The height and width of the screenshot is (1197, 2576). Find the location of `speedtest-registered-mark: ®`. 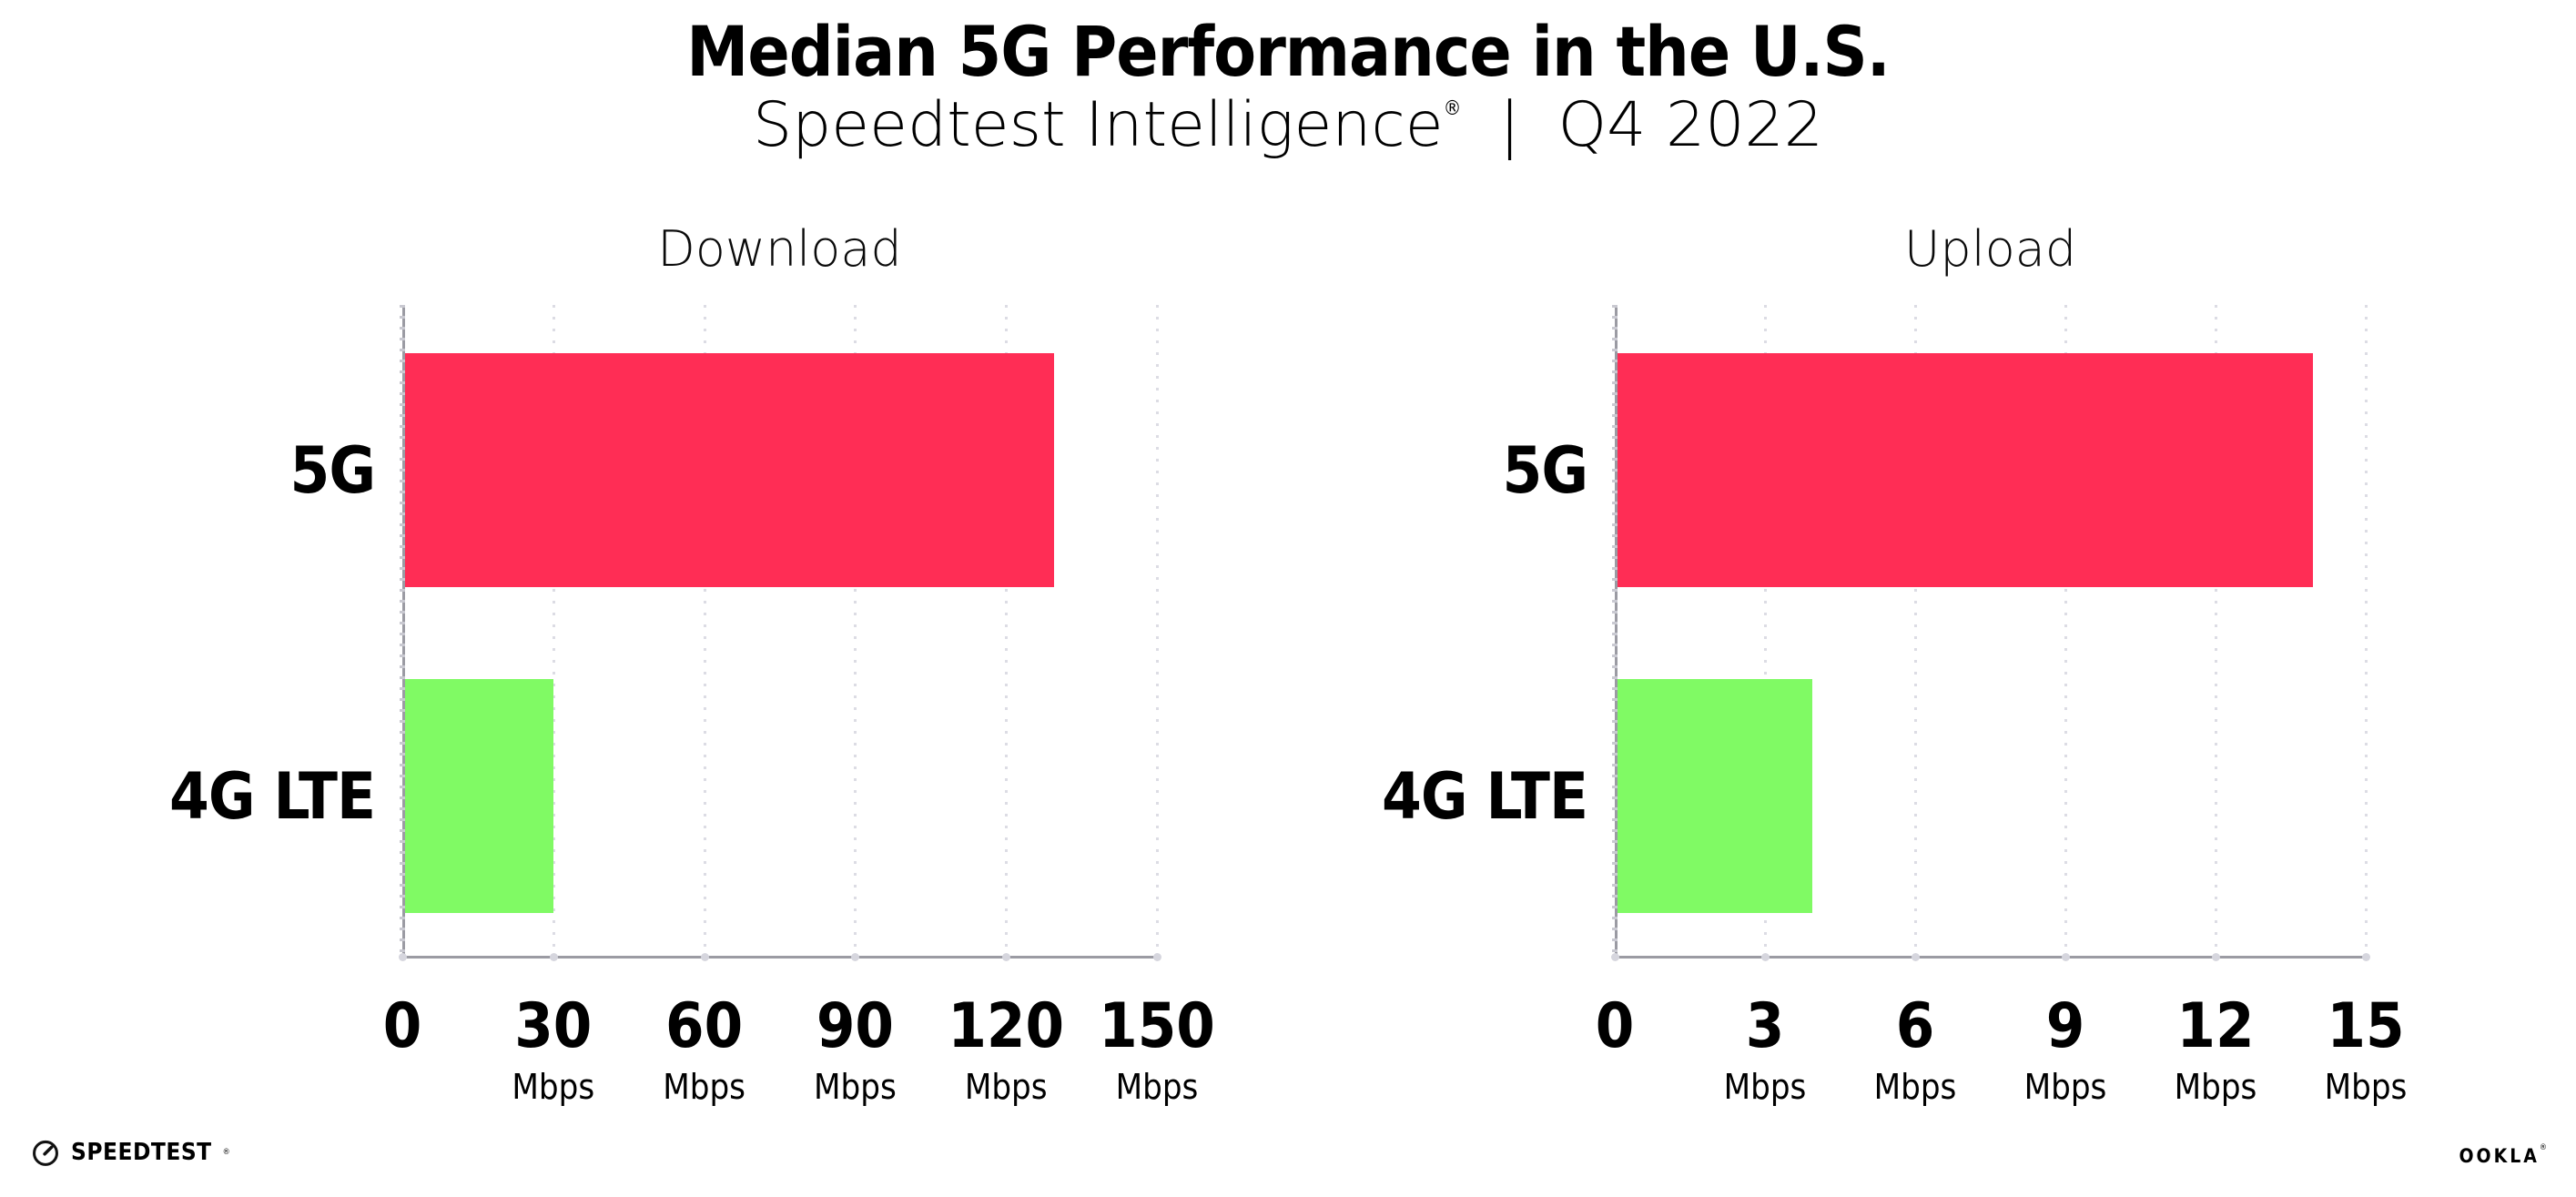

speedtest-registered-mark: ® is located at coordinates (226, 1153).